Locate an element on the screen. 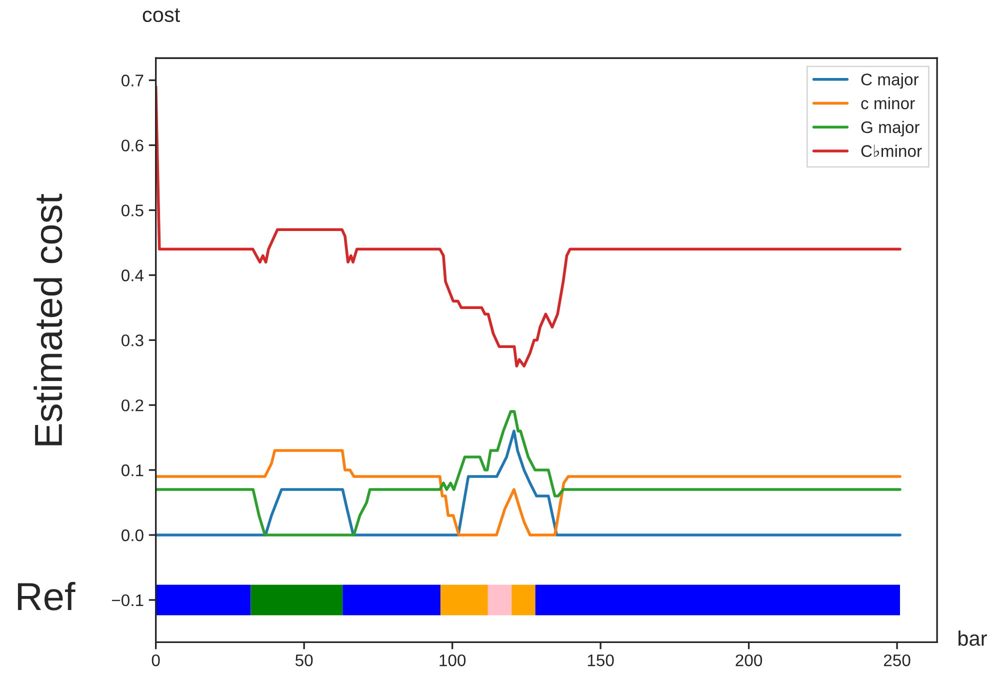  y-tick-label: 0.1 is located at coordinates (133, 470).